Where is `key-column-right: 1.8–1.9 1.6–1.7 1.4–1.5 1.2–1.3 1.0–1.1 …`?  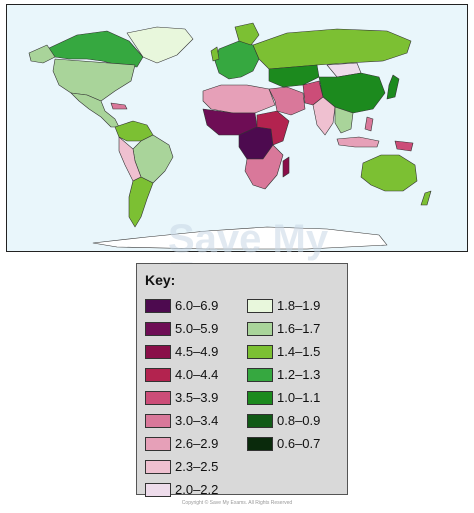 key-column-right: 1.8–1.9 1.6–1.7 1.4–1.5 1.2–1.3 1.0–1.1 … is located at coordinates (283, 374).